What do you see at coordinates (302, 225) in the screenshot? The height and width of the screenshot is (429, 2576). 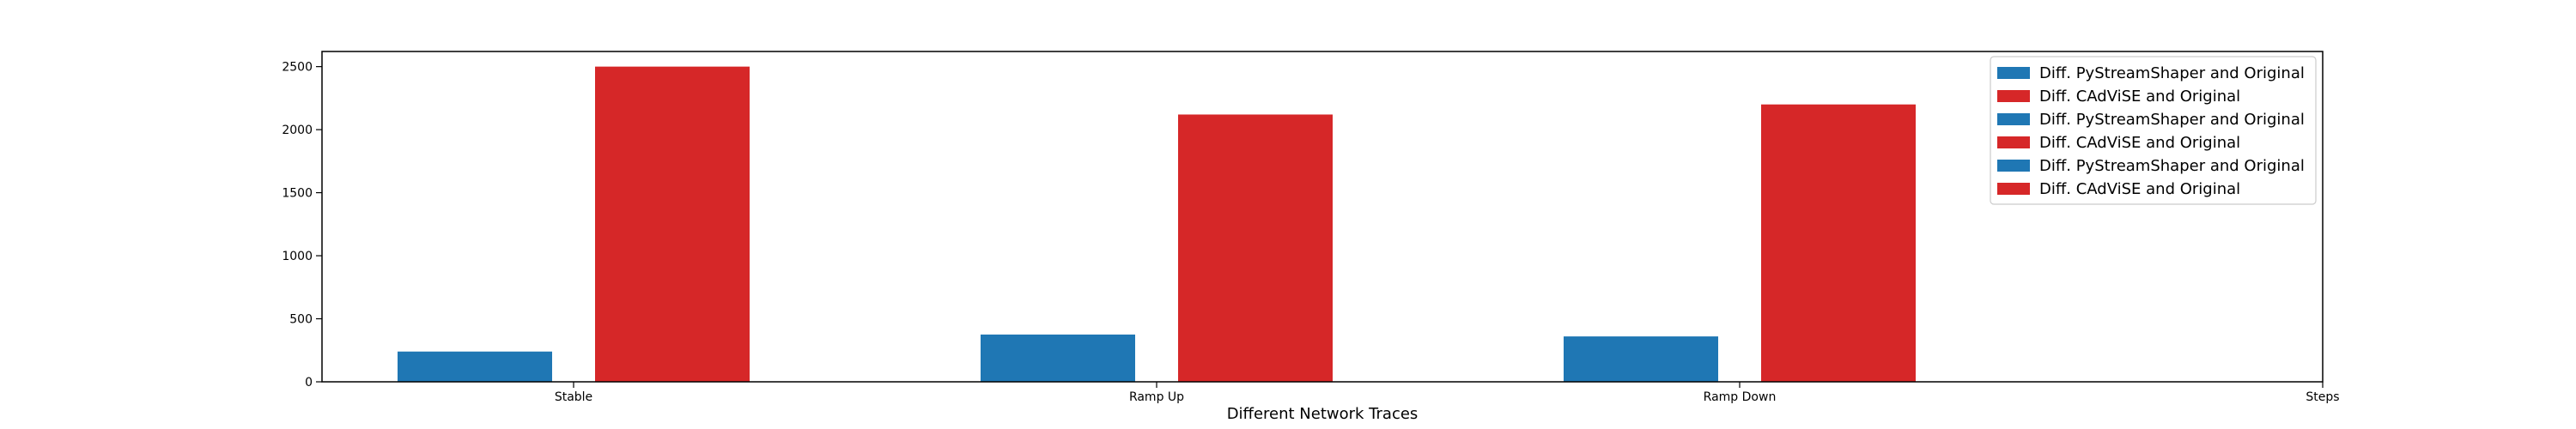 I see `y-axis: 0 500 1000 1500 2000 2500` at bounding box center [302, 225].